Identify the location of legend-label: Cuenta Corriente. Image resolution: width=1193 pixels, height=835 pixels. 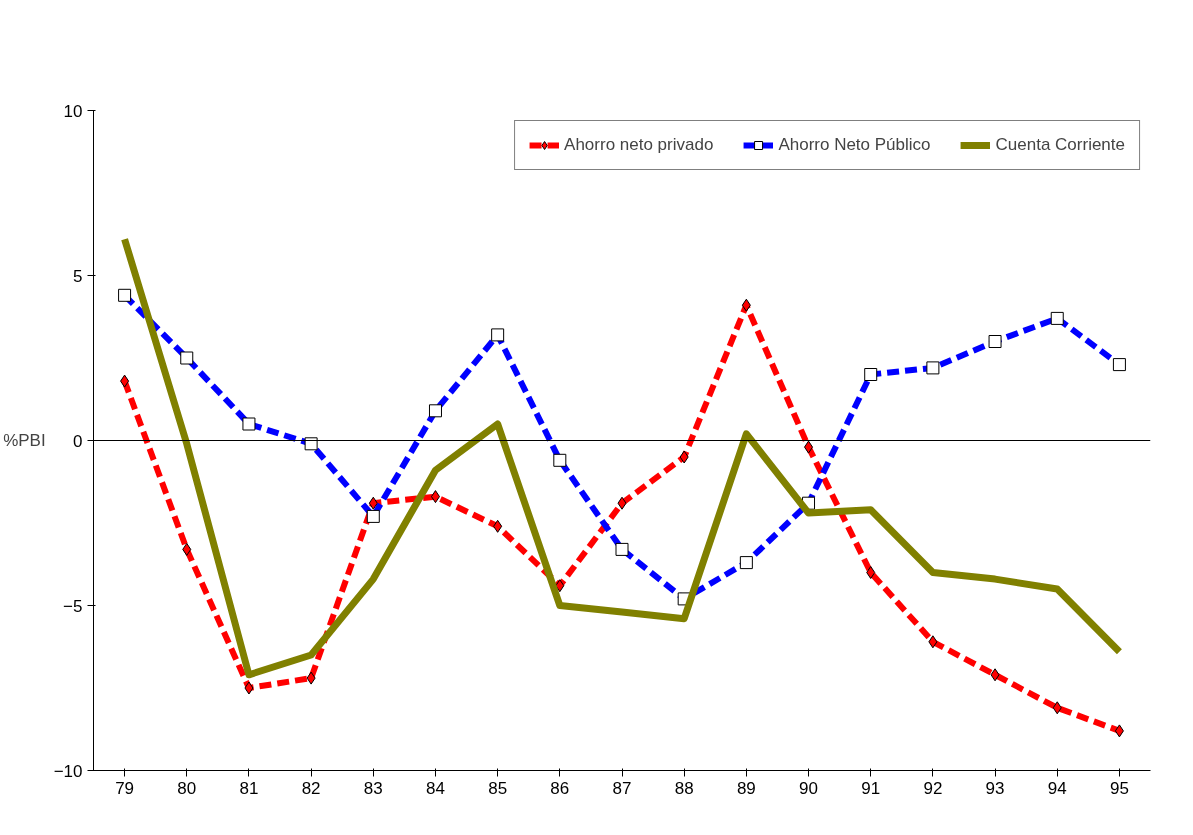
(1060, 145).